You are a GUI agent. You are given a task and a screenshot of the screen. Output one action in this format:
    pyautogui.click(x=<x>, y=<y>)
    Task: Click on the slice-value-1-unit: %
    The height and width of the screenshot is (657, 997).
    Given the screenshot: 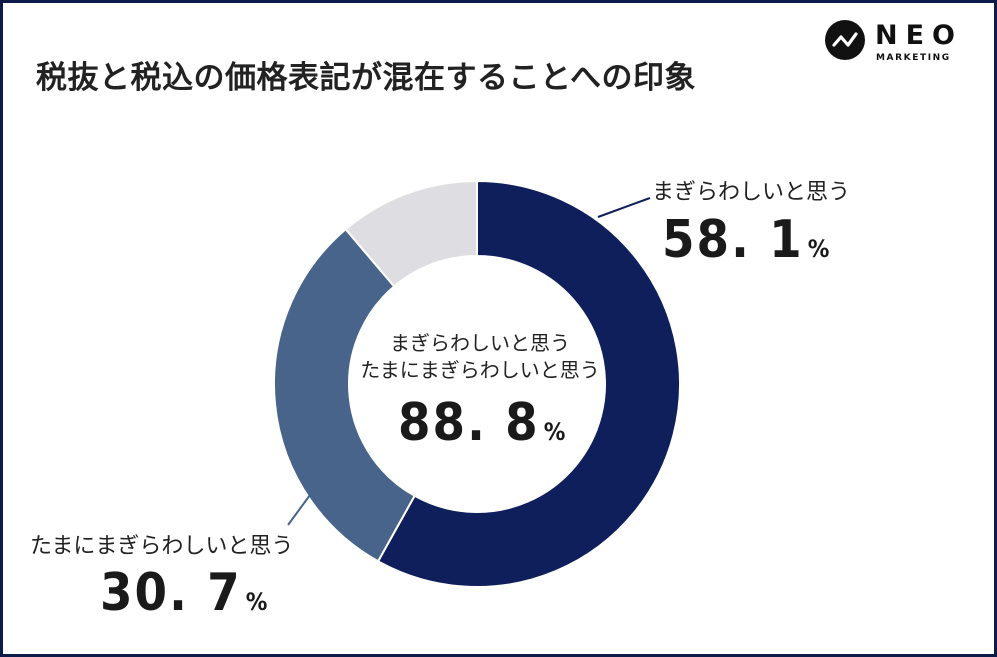 What is the action you would take?
    pyautogui.click(x=256, y=602)
    